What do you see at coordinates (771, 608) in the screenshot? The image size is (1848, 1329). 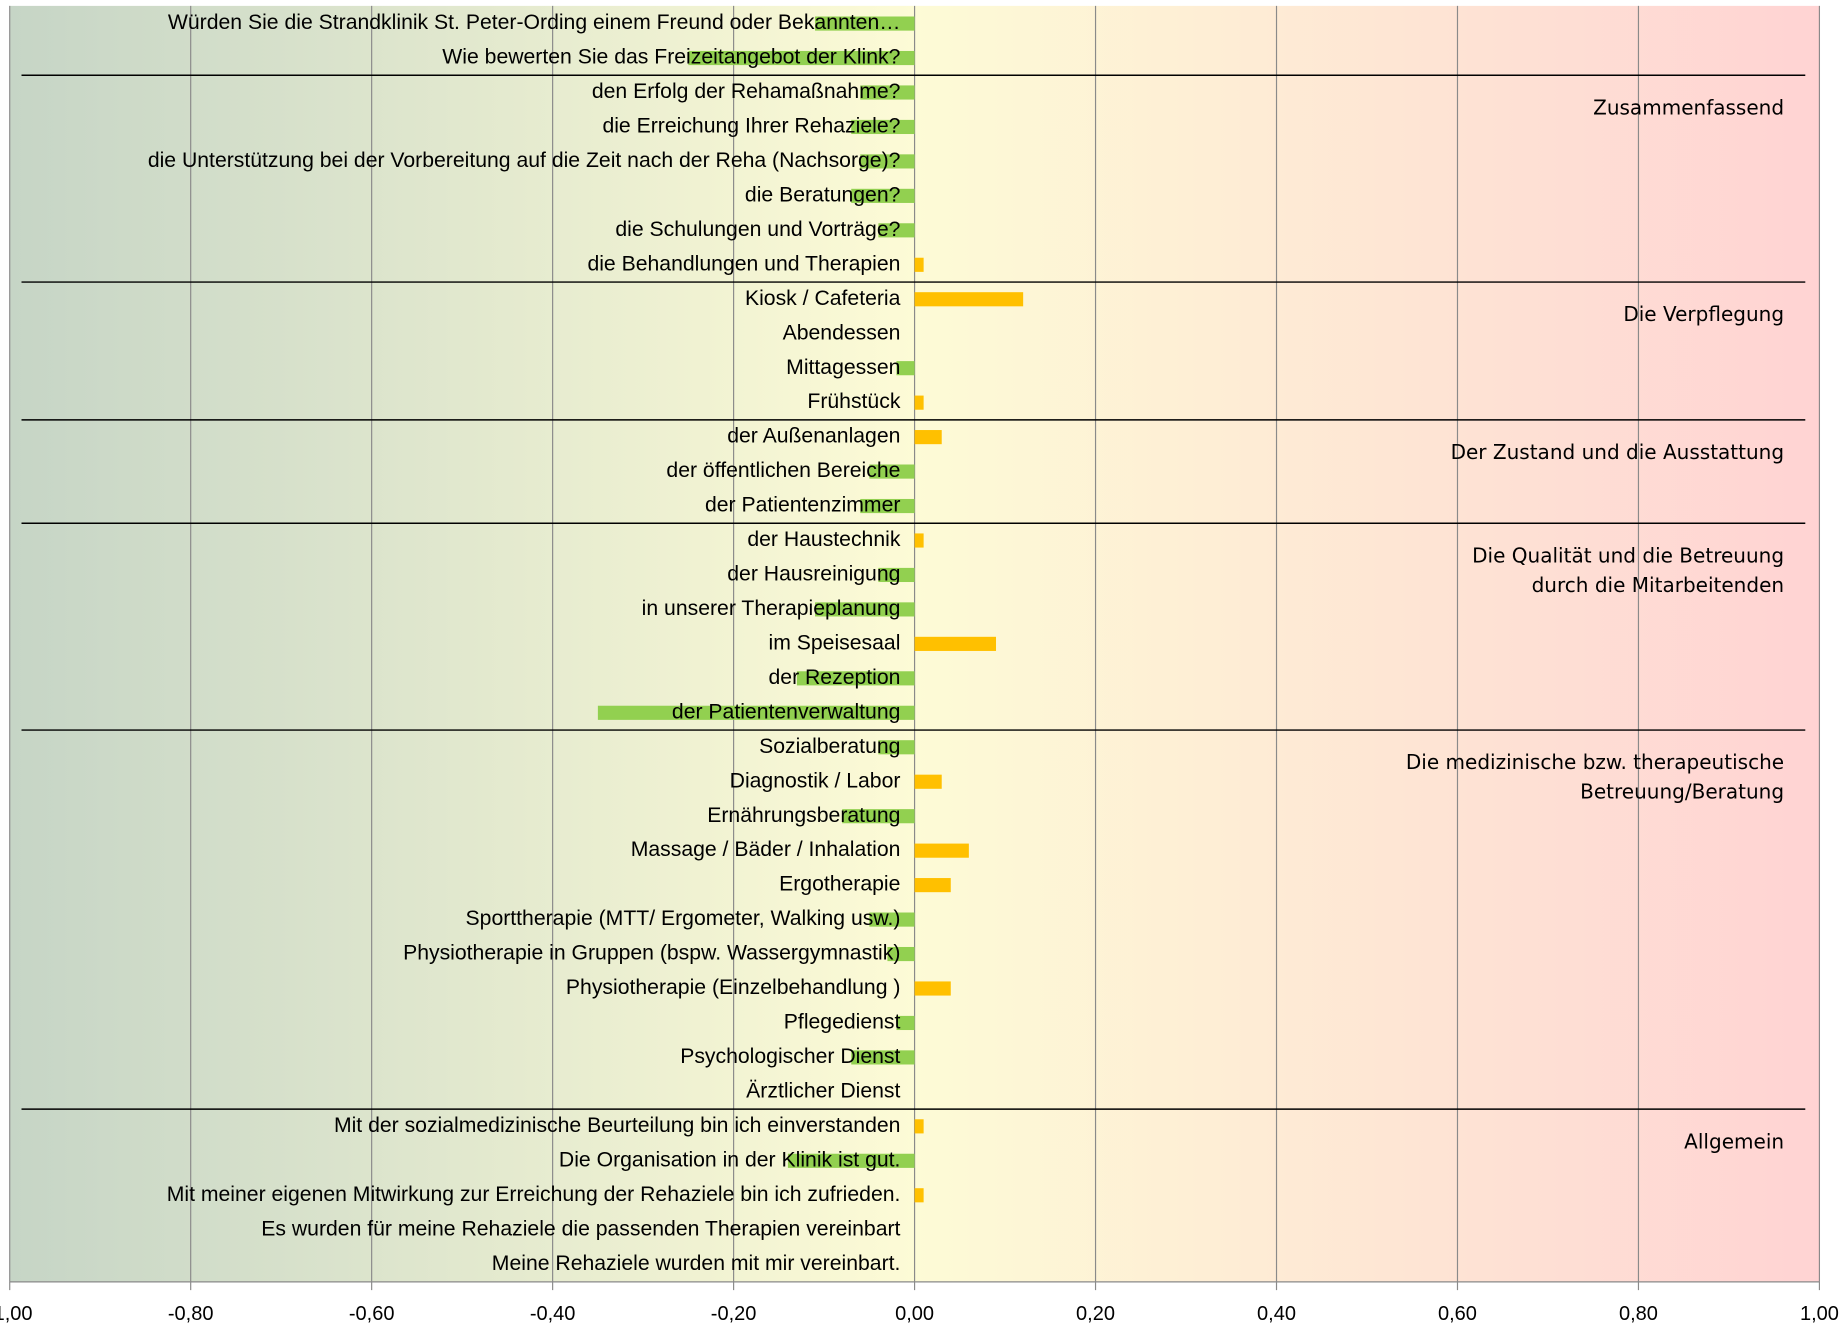 I see `category-label: in unserer Therapieplanung` at bounding box center [771, 608].